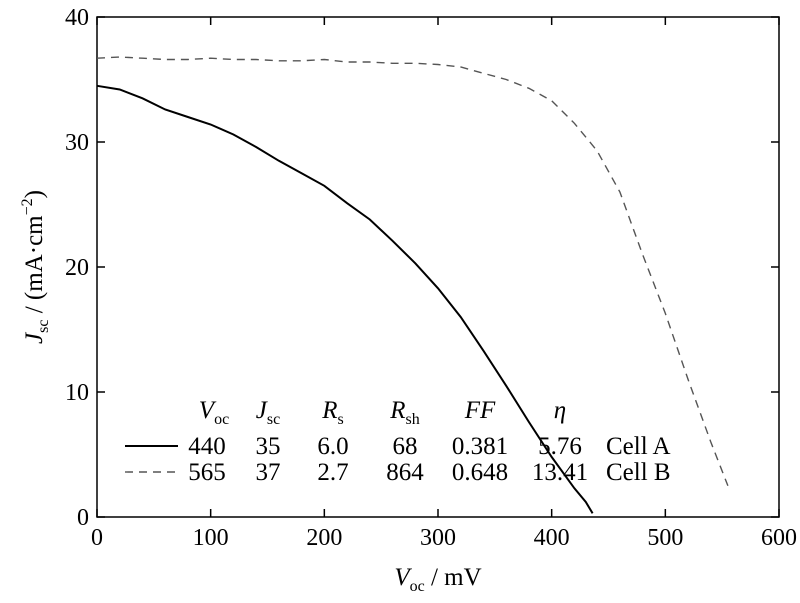 Image resolution: width=800 pixels, height=603 pixels. Describe the element at coordinates (480, 472) in the screenshot. I see `legend-value: 0.648` at that location.